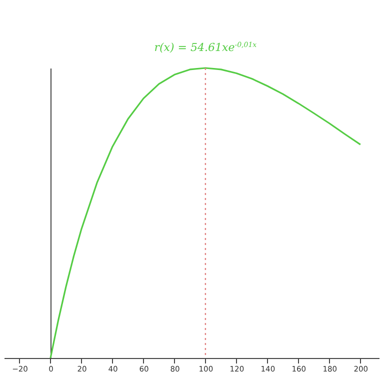 This screenshot has width=383, height=379. Describe the element at coordinates (205, 47) in the screenshot. I see `series-label: r(x) = 54.61xe$^{-0,01x}$` at that location.